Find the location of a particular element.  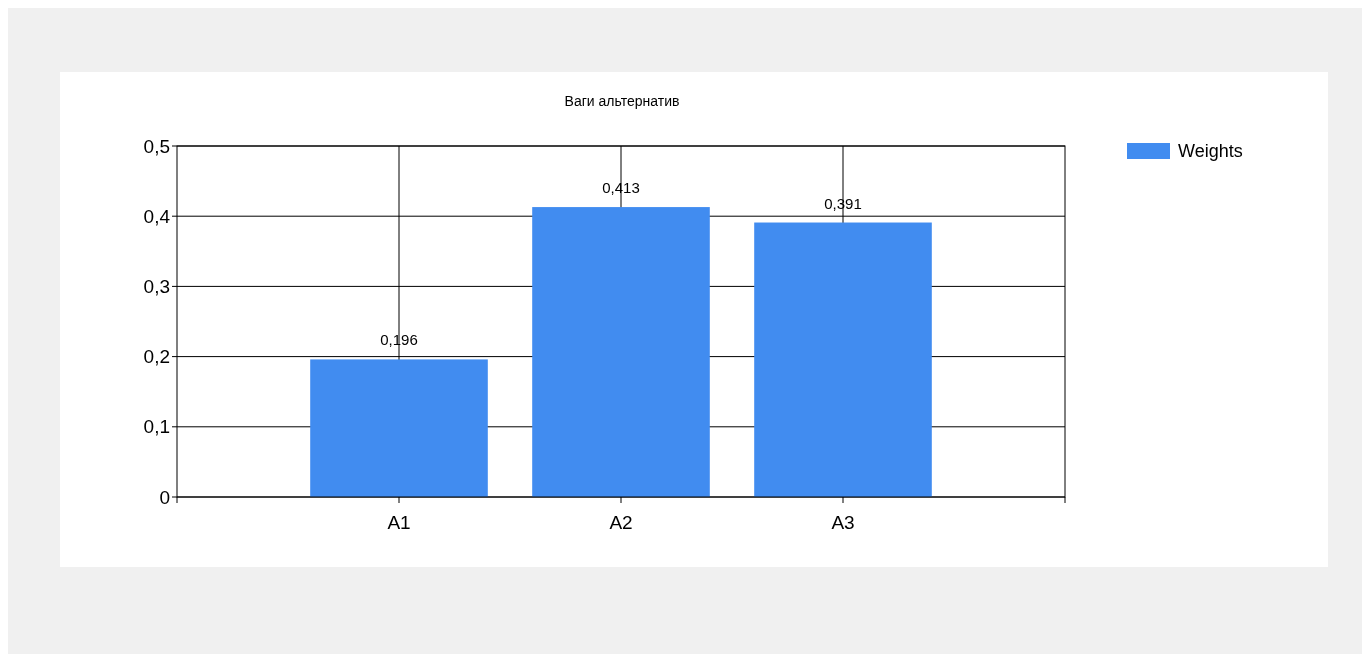

y-tick-label: 0,4 is located at coordinates (157, 216).